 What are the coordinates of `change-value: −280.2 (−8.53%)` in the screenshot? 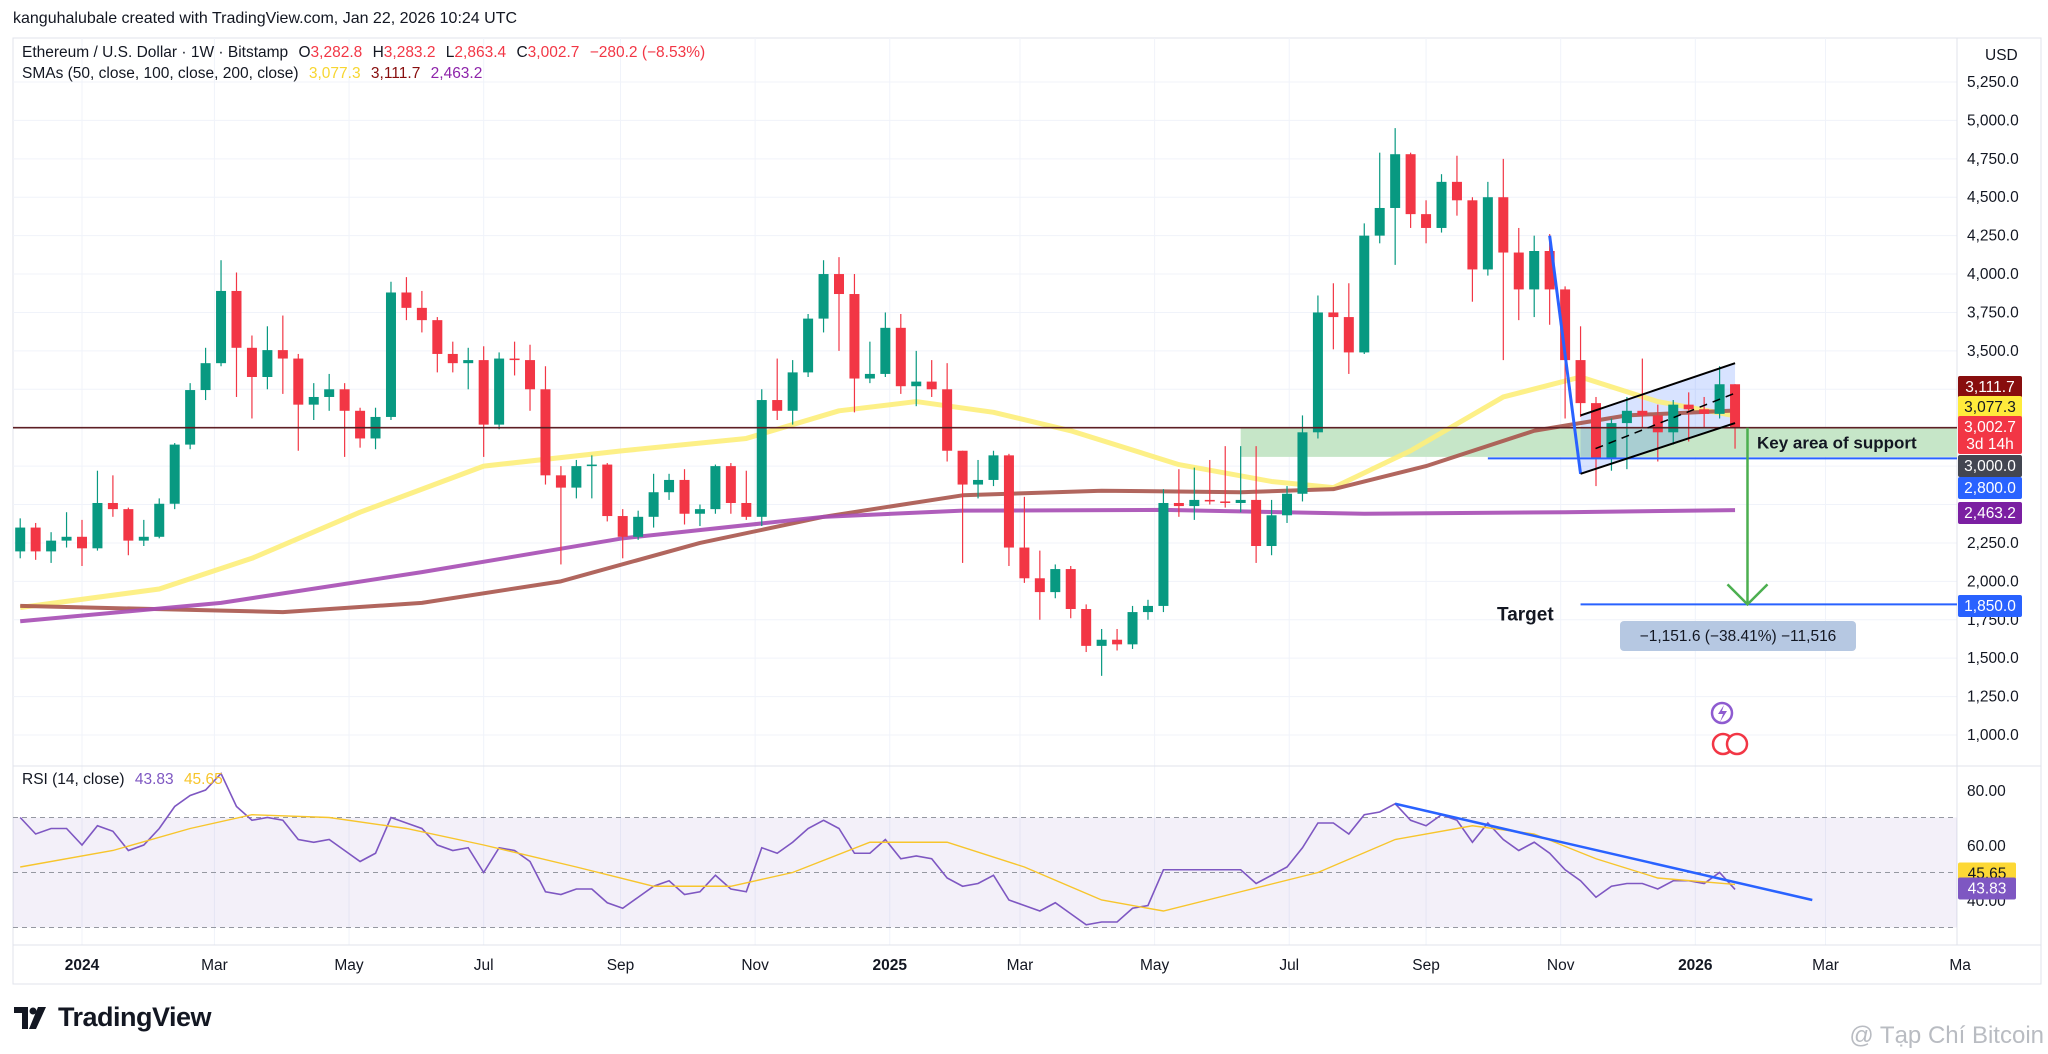 It's located at (647, 52).